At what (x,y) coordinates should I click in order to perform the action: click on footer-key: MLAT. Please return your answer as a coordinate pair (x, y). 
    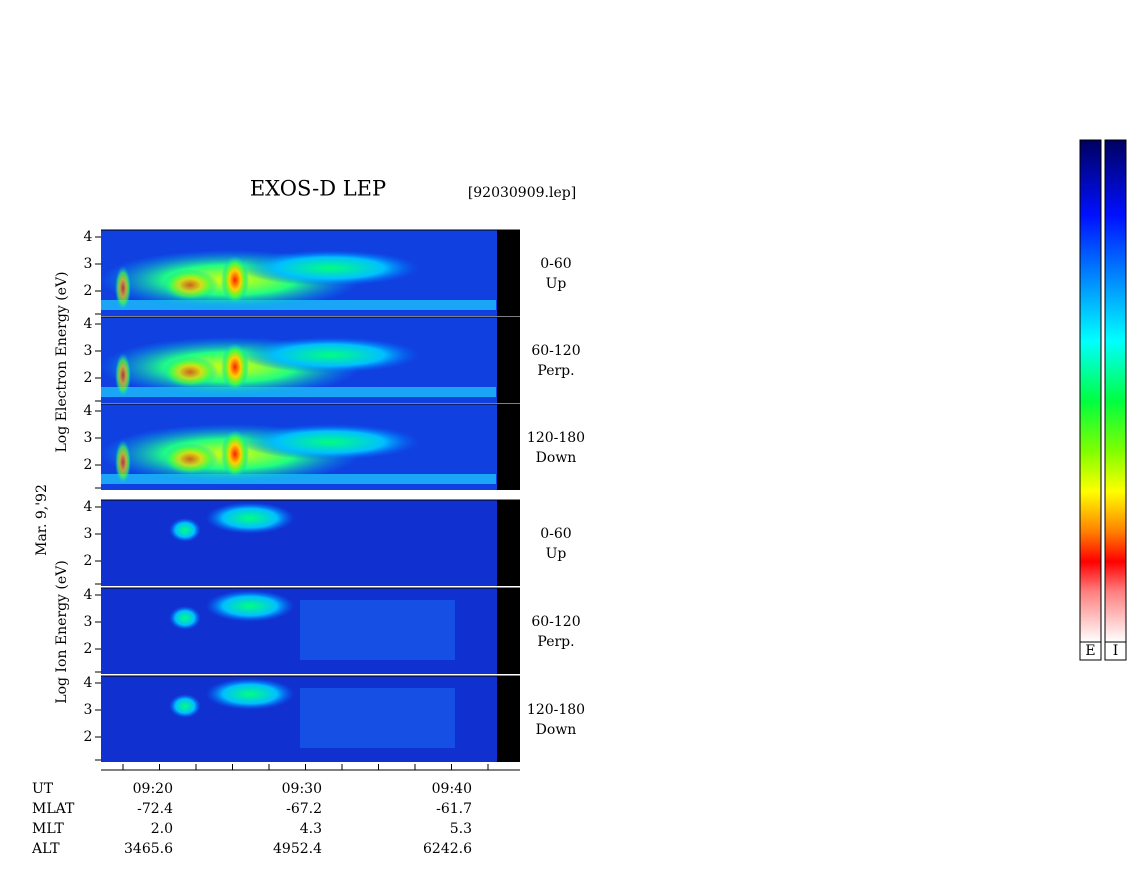
    Looking at the image, I should click on (53, 809).